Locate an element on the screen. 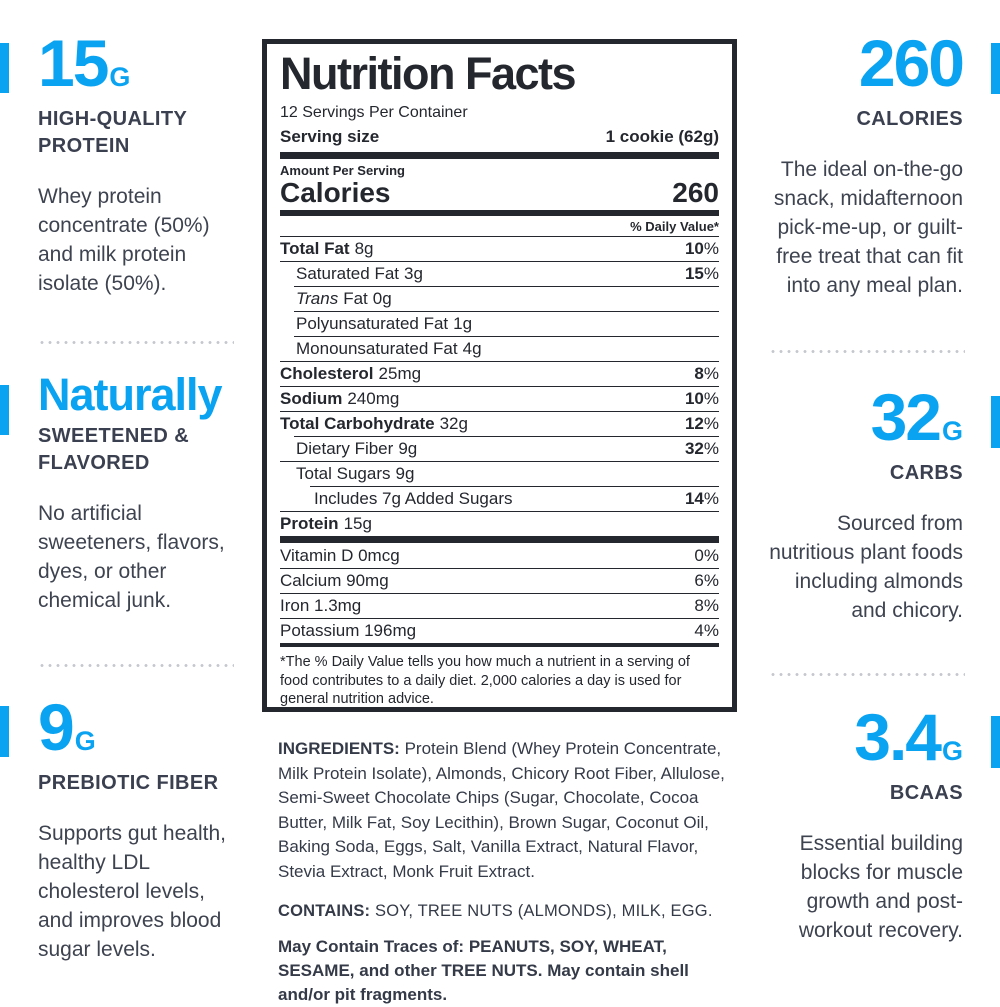 Image resolution: width=1000 pixels, height=1007 pixels. nutrient-name: Sodium is located at coordinates (311, 398).